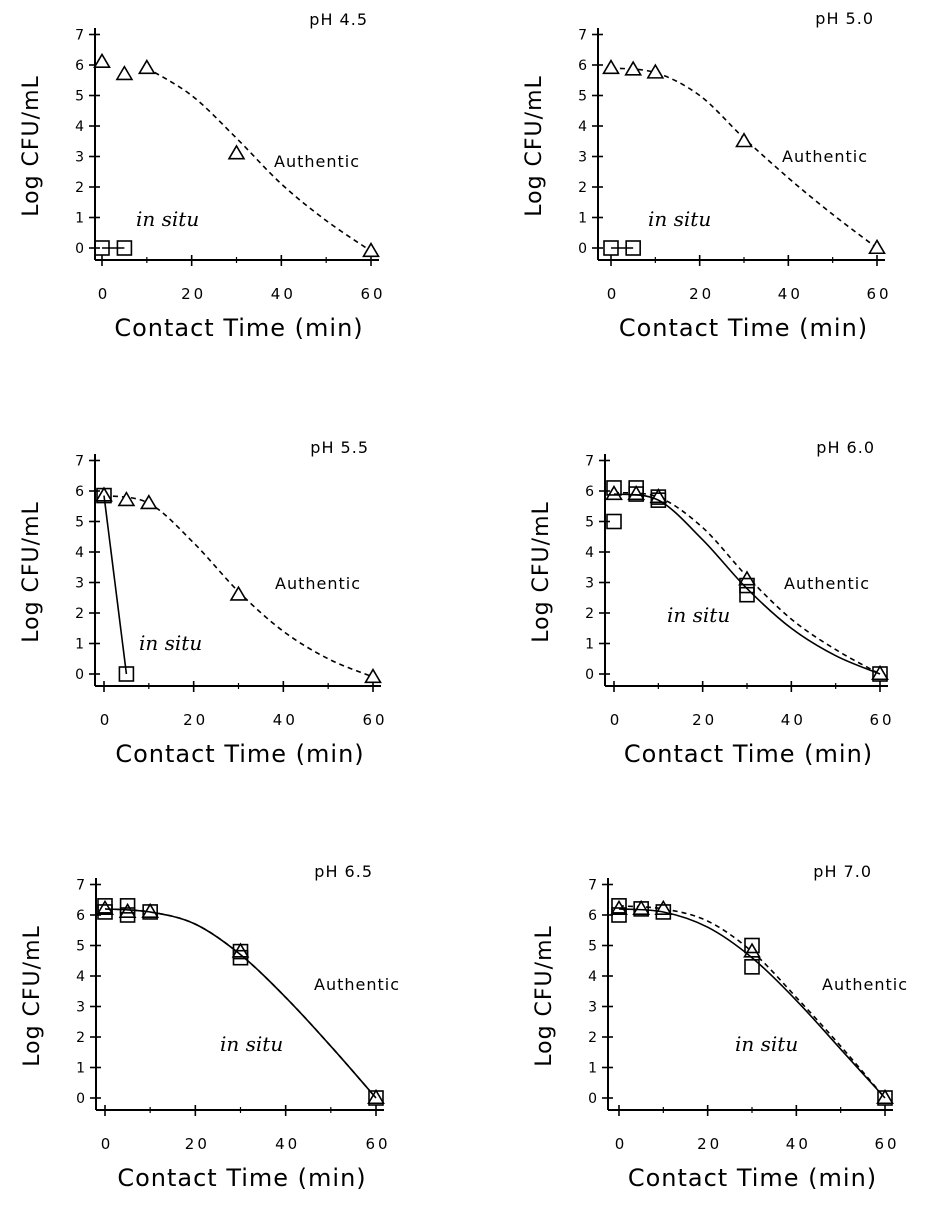  What do you see at coordinates (589, 523) in the screenshot?
I see `y-tick-label: 5` at bounding box center [589, 523].